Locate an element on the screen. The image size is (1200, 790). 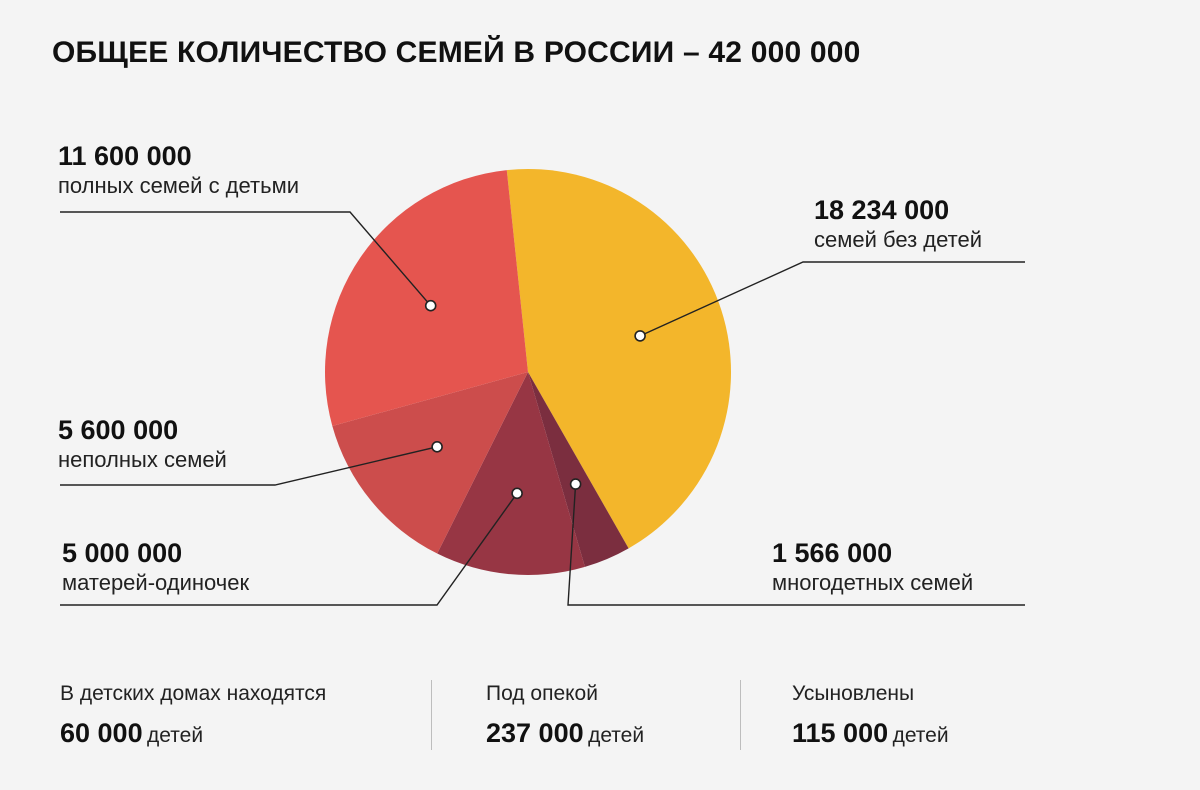
stat-guardianship: Под опекой 237 000 детей is located at coordinates (565, 714).